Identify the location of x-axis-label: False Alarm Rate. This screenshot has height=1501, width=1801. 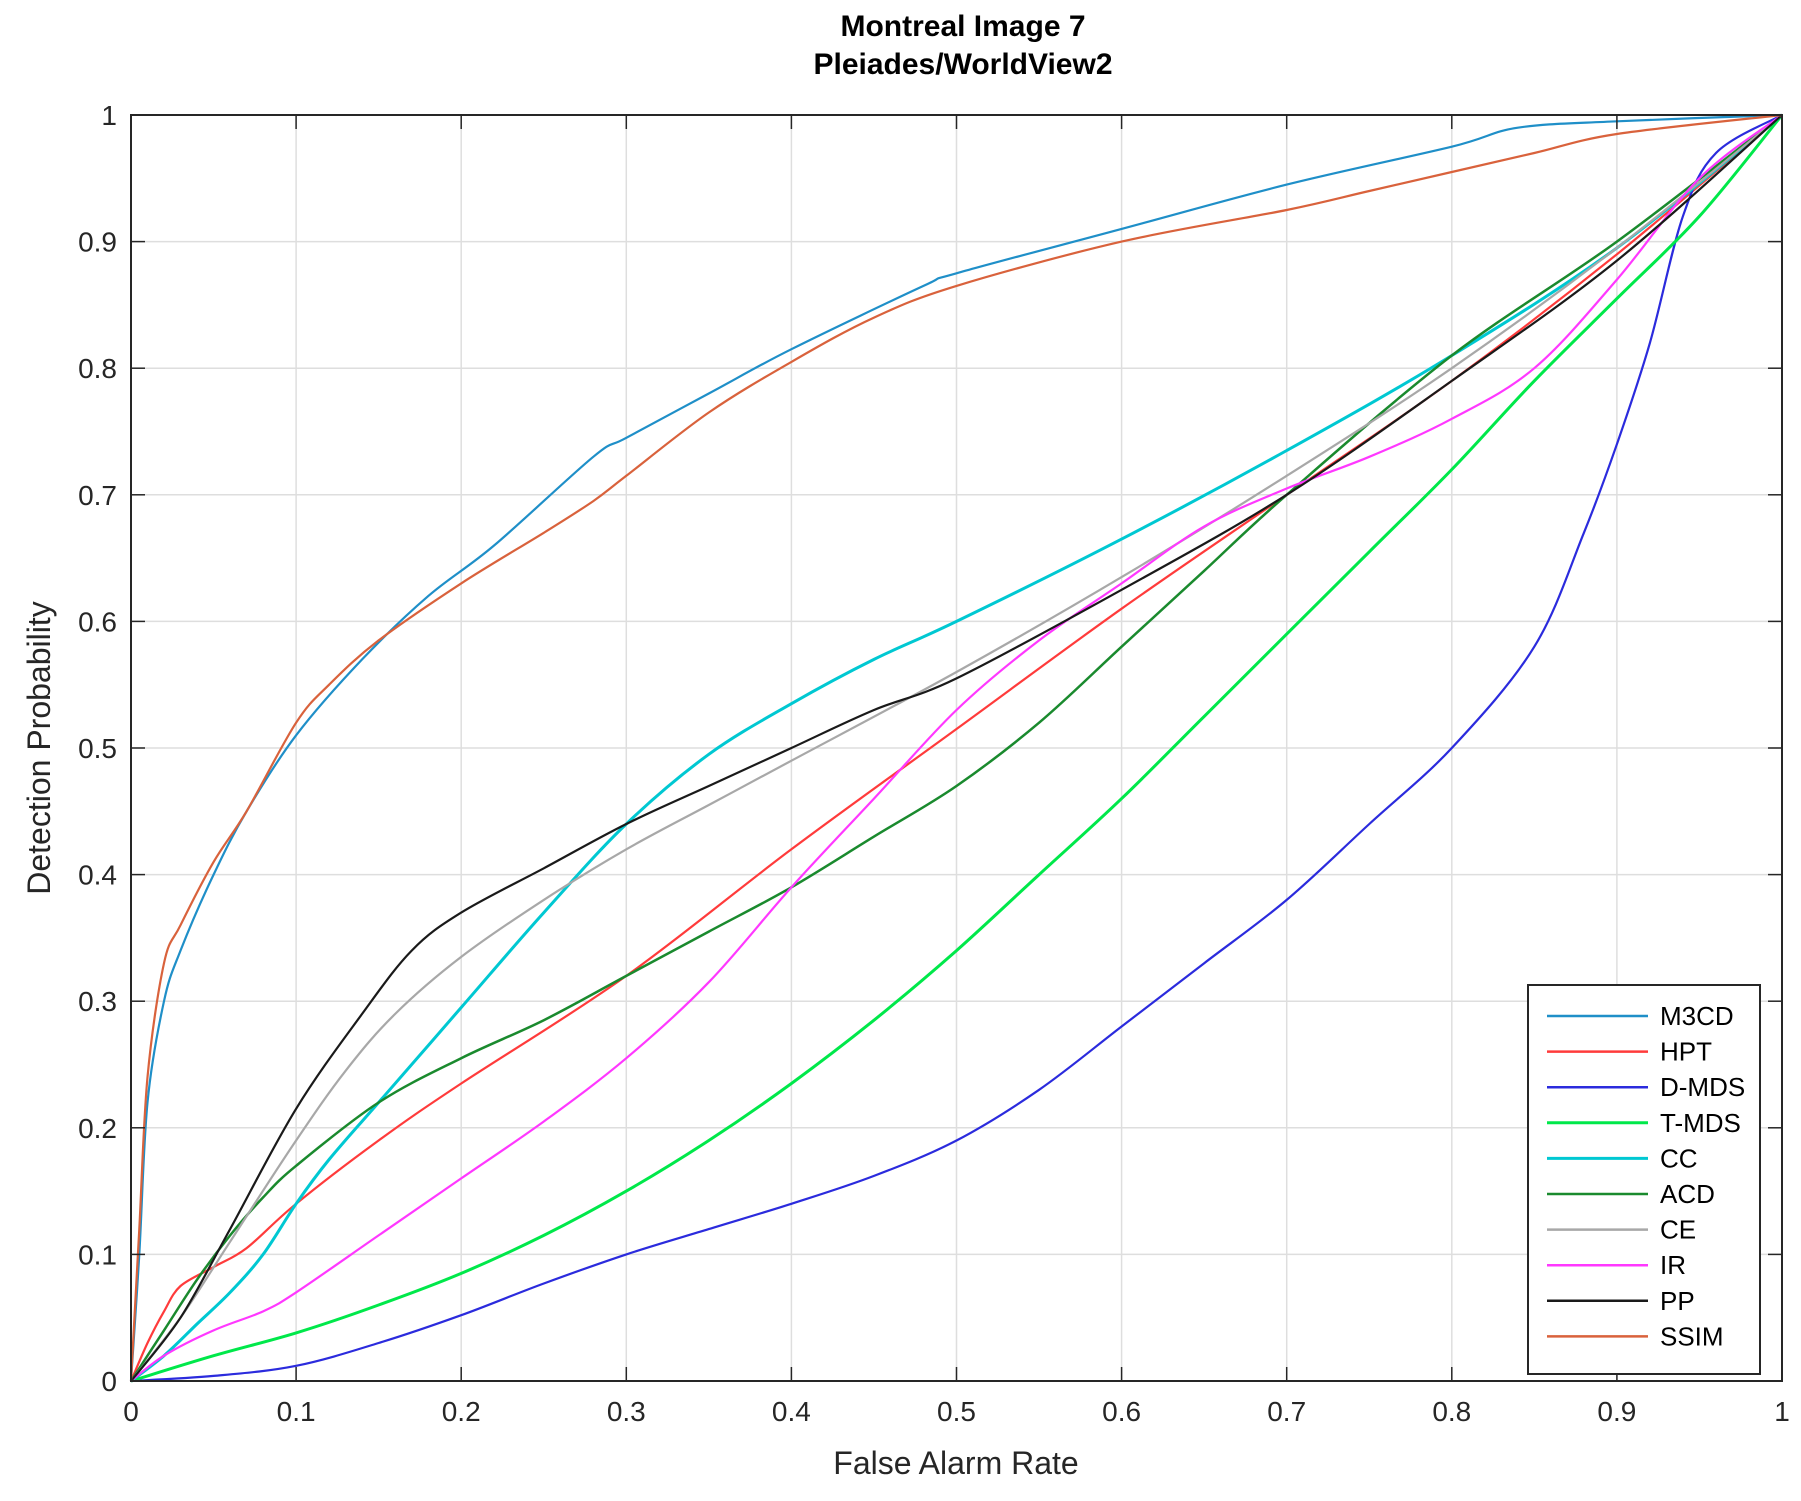
(955, 1463).